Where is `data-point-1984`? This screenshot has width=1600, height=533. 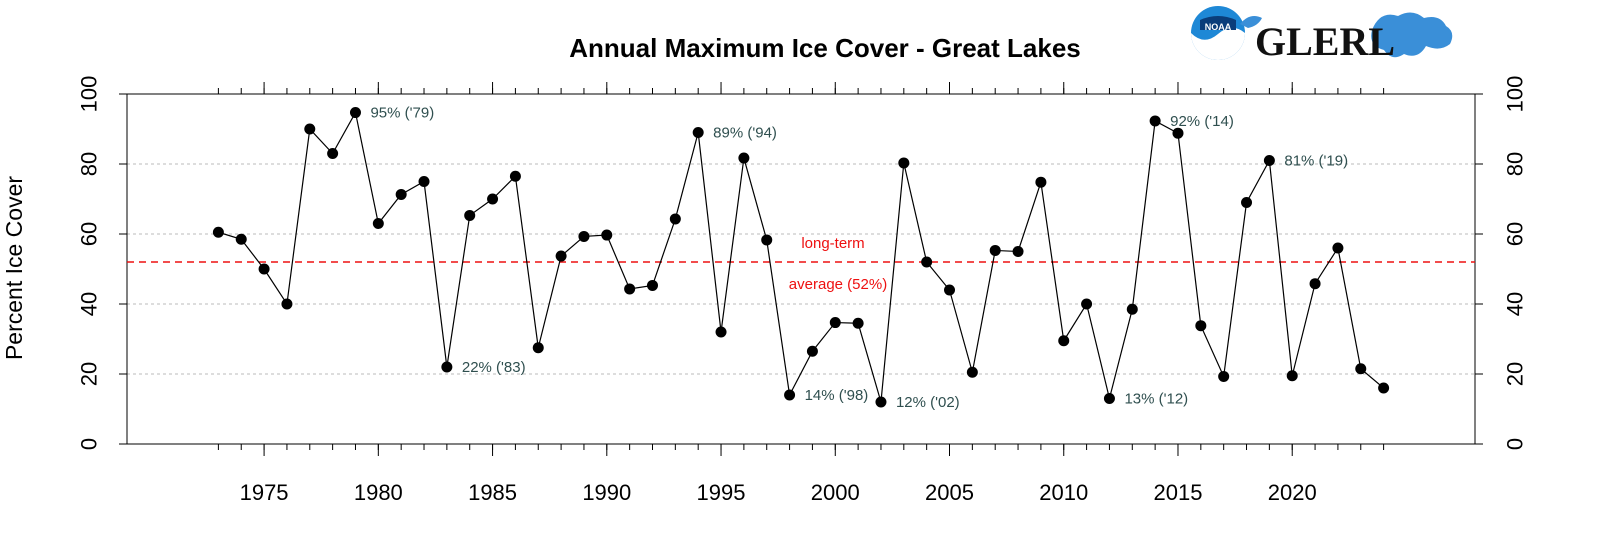
data-point-1984 is located at coordinates (470, 215).